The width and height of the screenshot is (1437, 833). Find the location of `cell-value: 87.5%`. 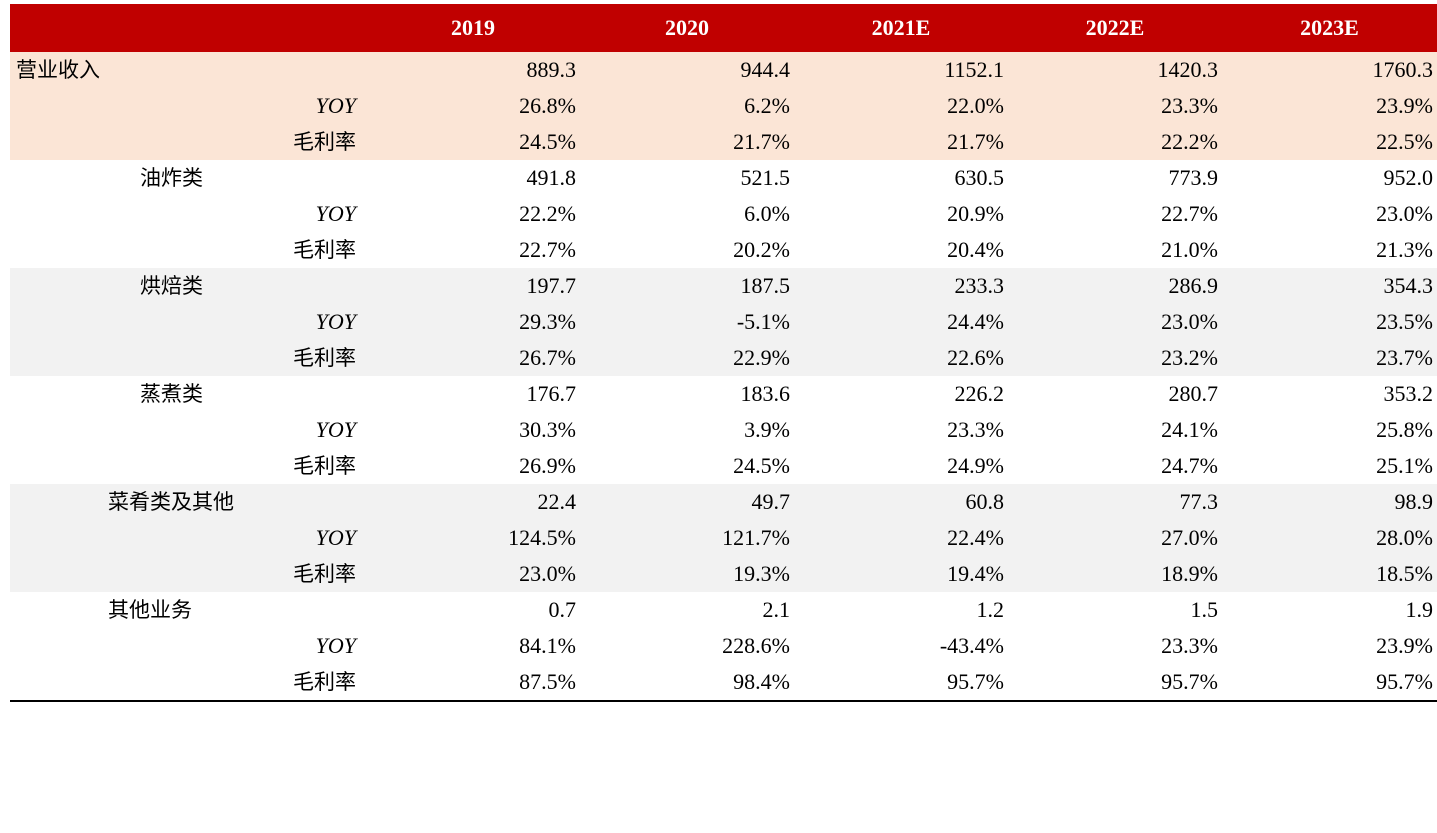

cell-value: 87.5% is located at coordinates (473, 683).